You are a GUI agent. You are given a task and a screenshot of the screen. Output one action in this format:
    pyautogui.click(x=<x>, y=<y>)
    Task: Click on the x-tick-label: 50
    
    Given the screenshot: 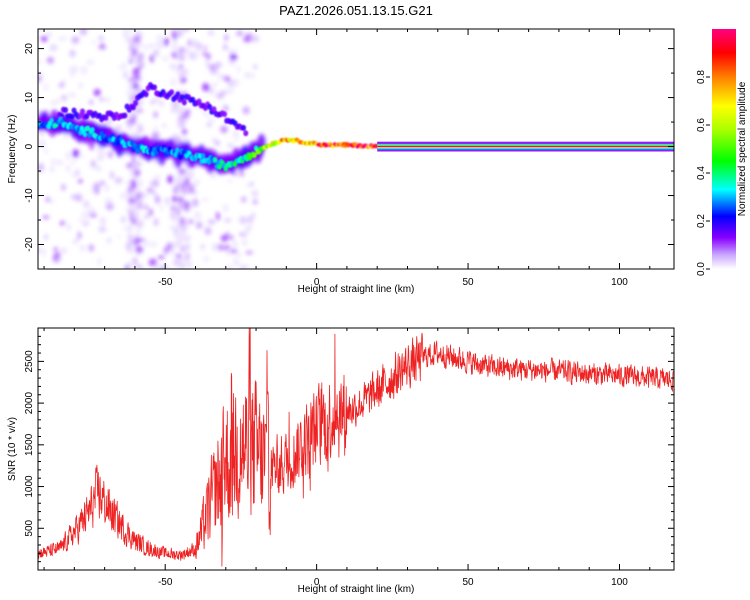 What is the action you would take?
    pyautogui.click(x=468, y=282)
    